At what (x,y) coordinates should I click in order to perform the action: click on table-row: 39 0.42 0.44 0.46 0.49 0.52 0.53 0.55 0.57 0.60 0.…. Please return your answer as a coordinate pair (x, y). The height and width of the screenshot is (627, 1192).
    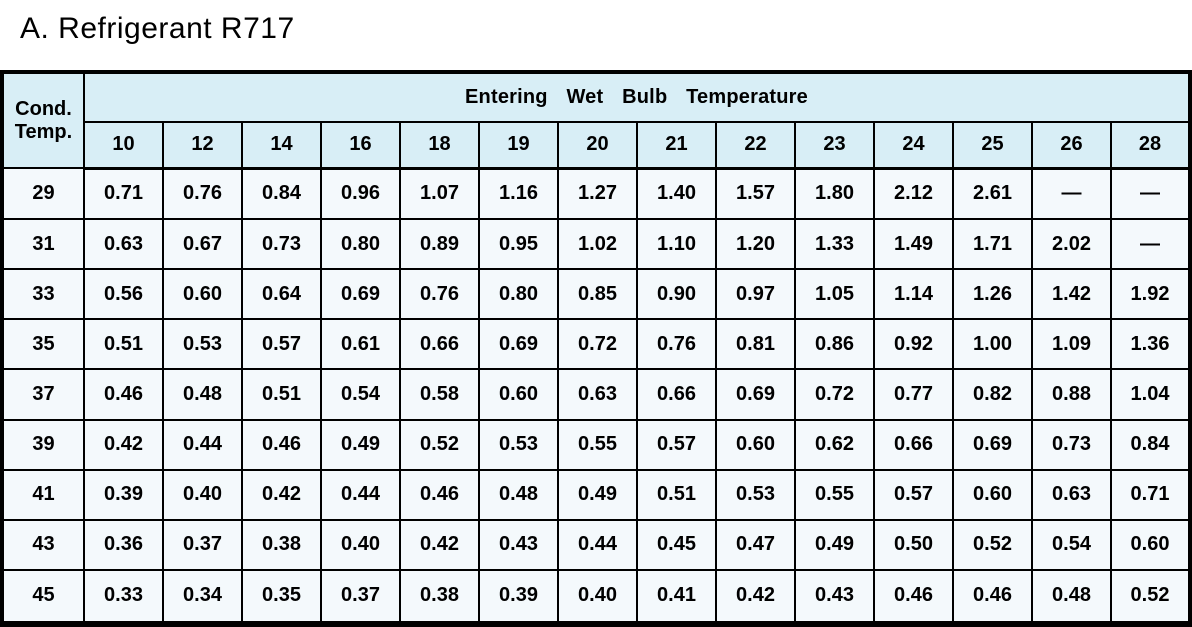
    Looking at the image, I should click on (596, 444).